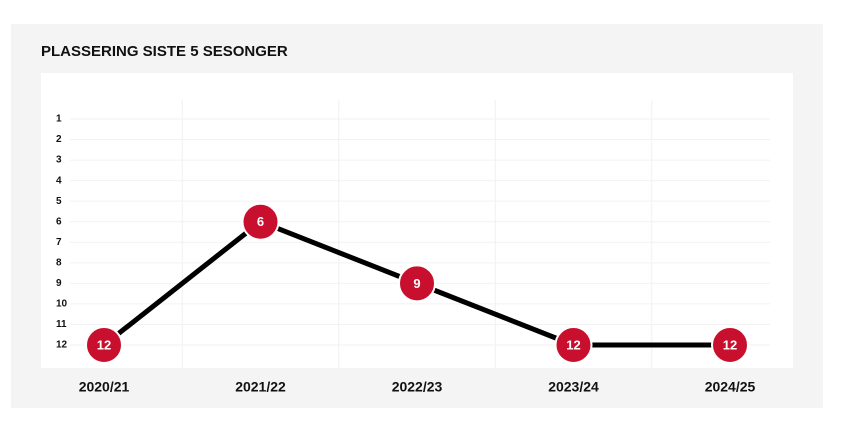 The height and width of the screenshot is (424, 844). I want to click on y-tick-label: 3, so click(59, 160).